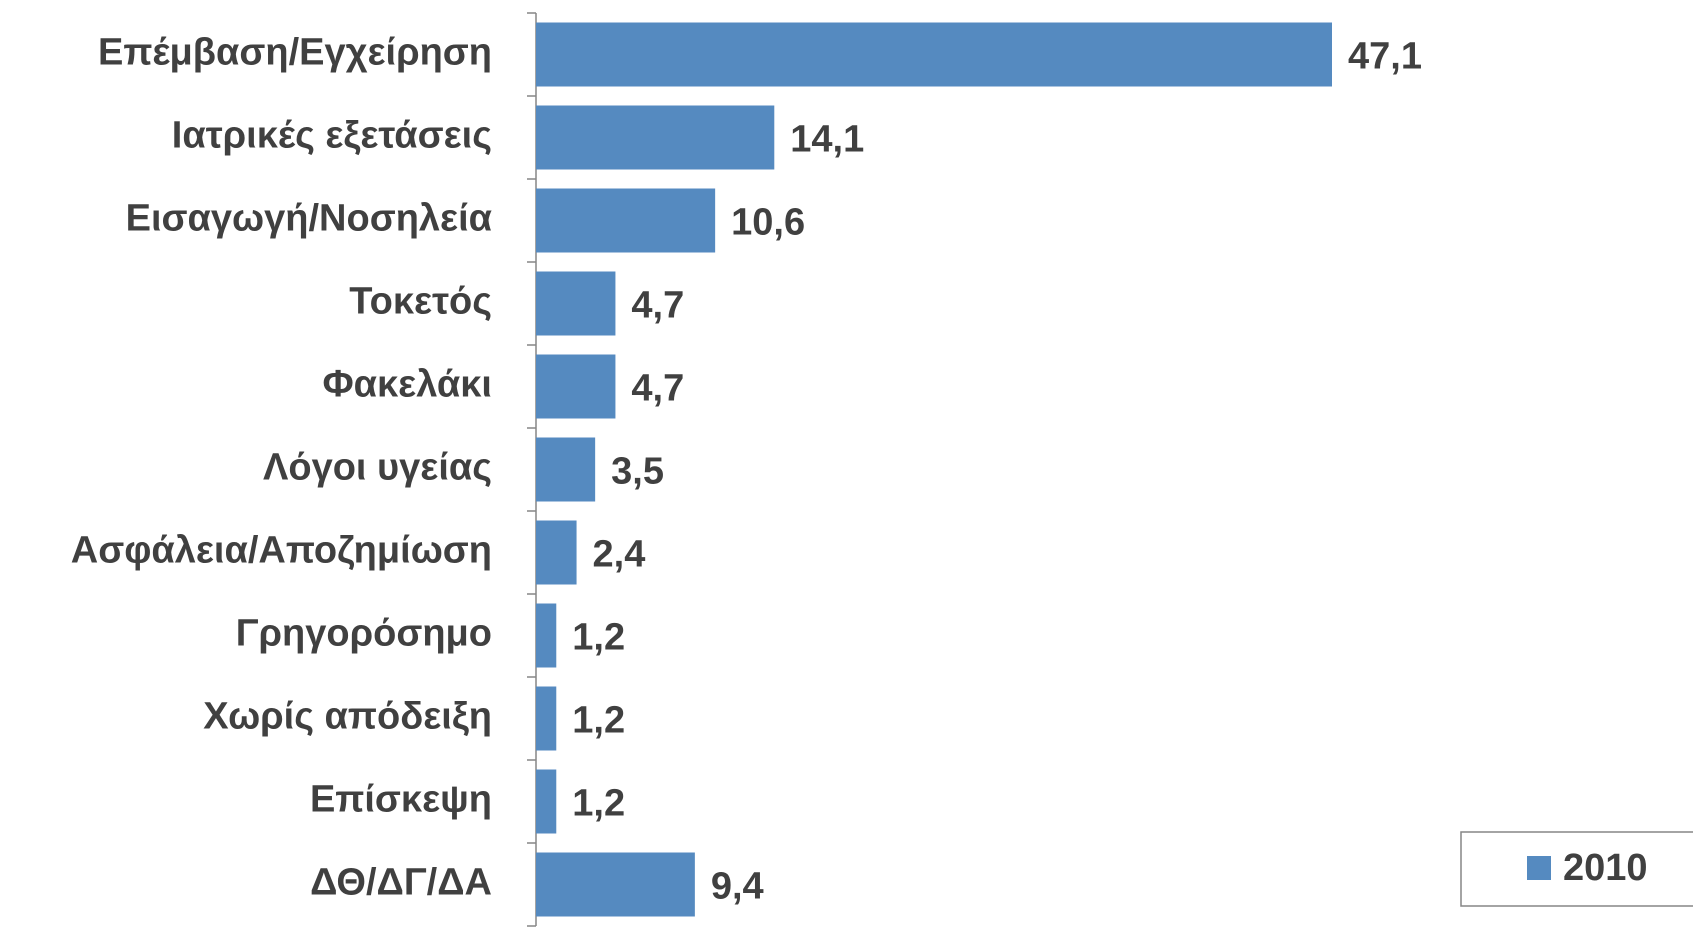 The image size is (1693, 931). I want to click on value-label: 47,1, so click(1385, 57).